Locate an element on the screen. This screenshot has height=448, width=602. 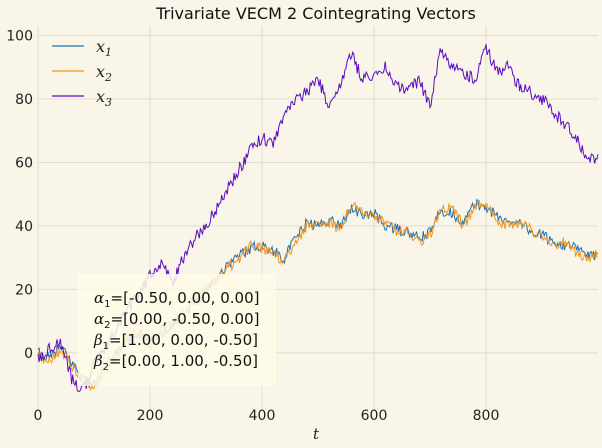
y-tick-label: 40 is located at coordinates (24, 227).